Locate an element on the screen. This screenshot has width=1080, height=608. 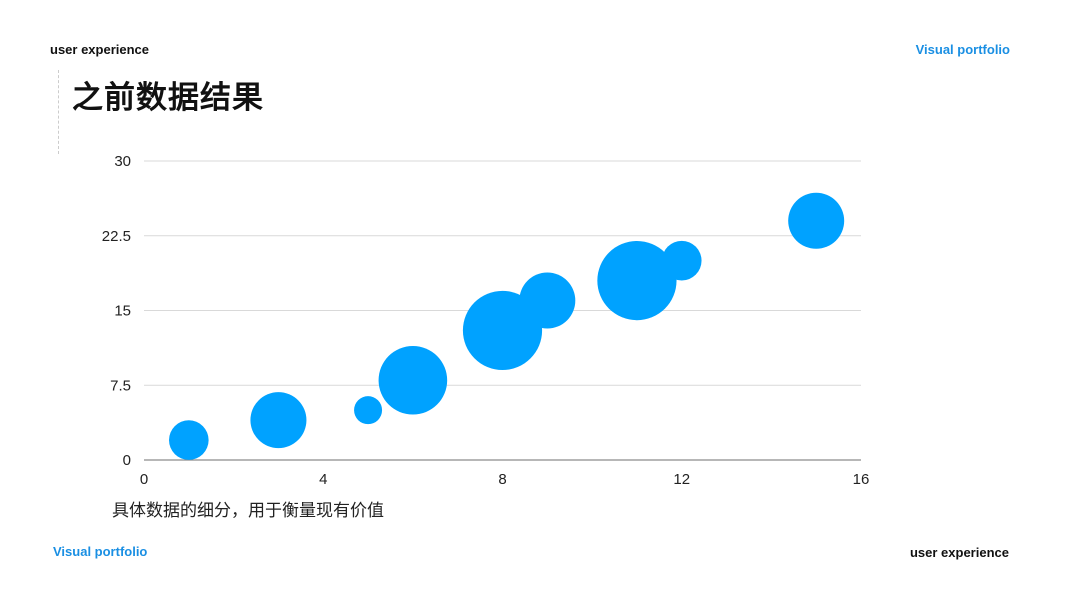
x-tick-label: 16 is located at coordinates (861, 479).